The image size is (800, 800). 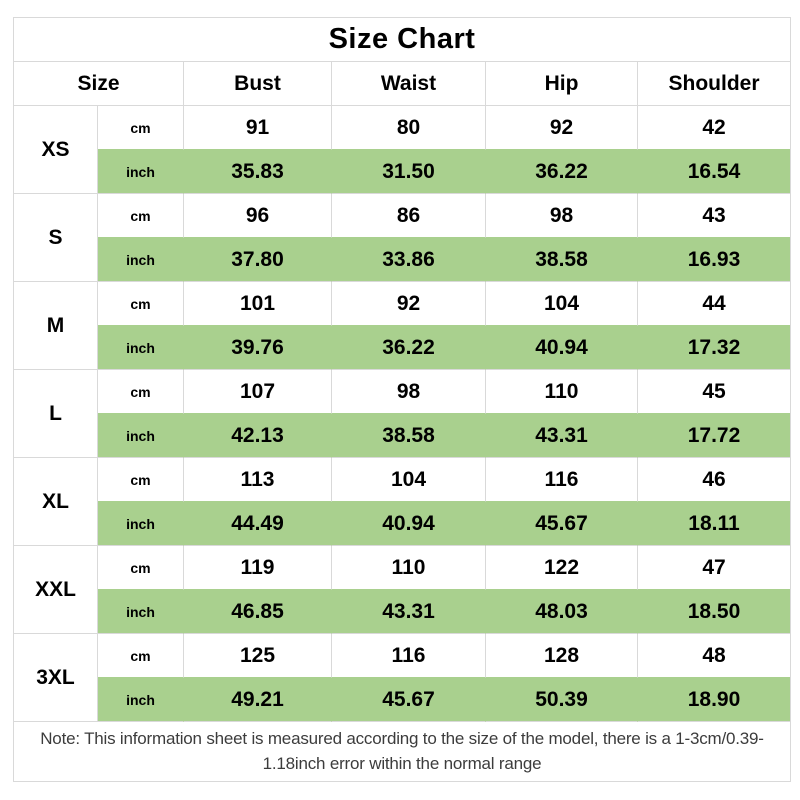 I want to click on s-waist-inch: 33.86, so click(x=409, y=260).